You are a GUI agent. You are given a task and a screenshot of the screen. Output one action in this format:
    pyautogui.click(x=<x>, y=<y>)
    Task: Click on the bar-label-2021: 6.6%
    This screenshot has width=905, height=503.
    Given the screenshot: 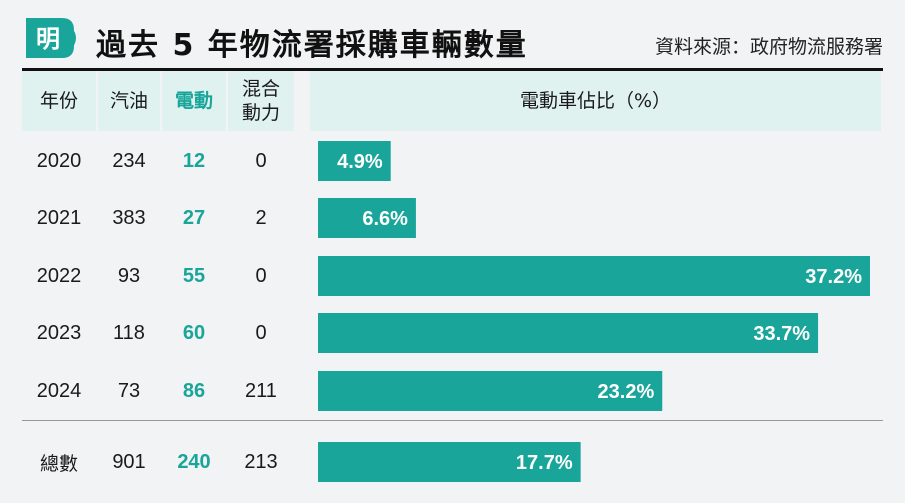 What is the action you would take?
    pyautogui.click(x=385, y=219)
    